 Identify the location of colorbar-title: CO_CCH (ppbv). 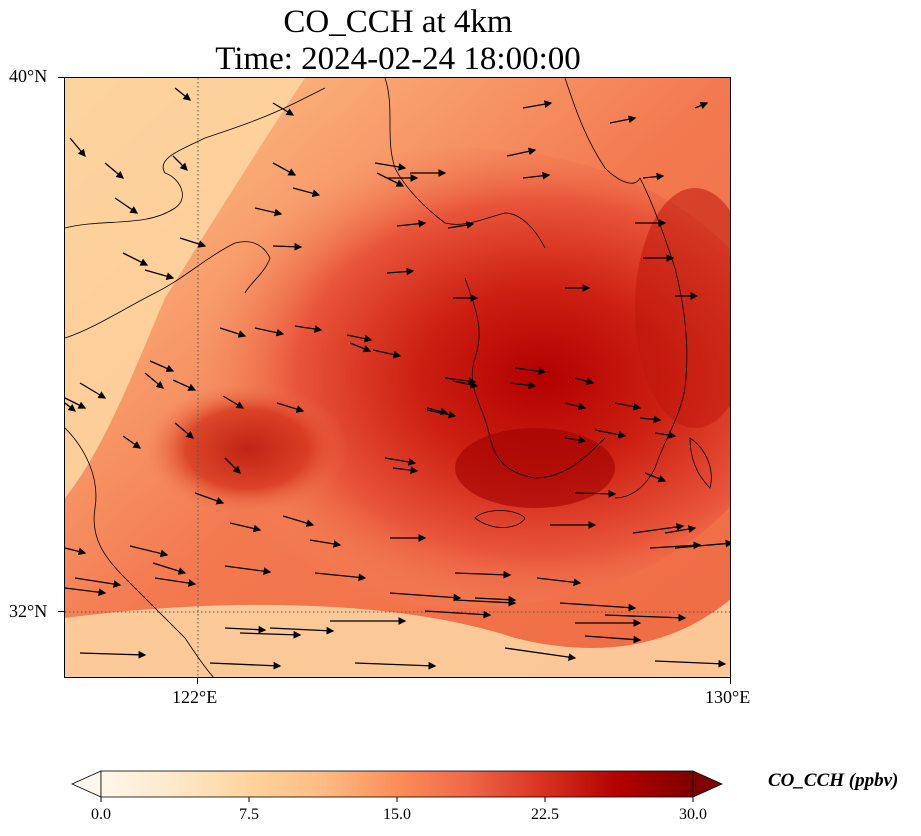
(833, 780).